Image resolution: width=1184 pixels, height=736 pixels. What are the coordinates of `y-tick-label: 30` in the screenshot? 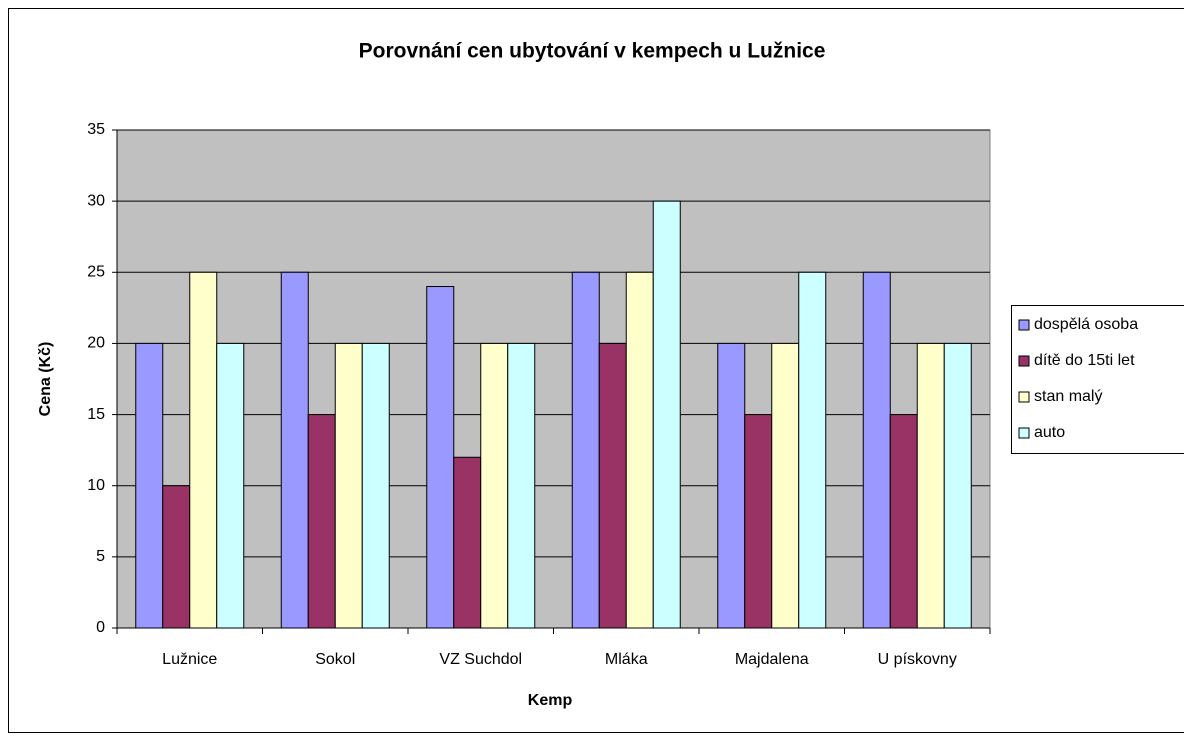 It's located at (96, 200).